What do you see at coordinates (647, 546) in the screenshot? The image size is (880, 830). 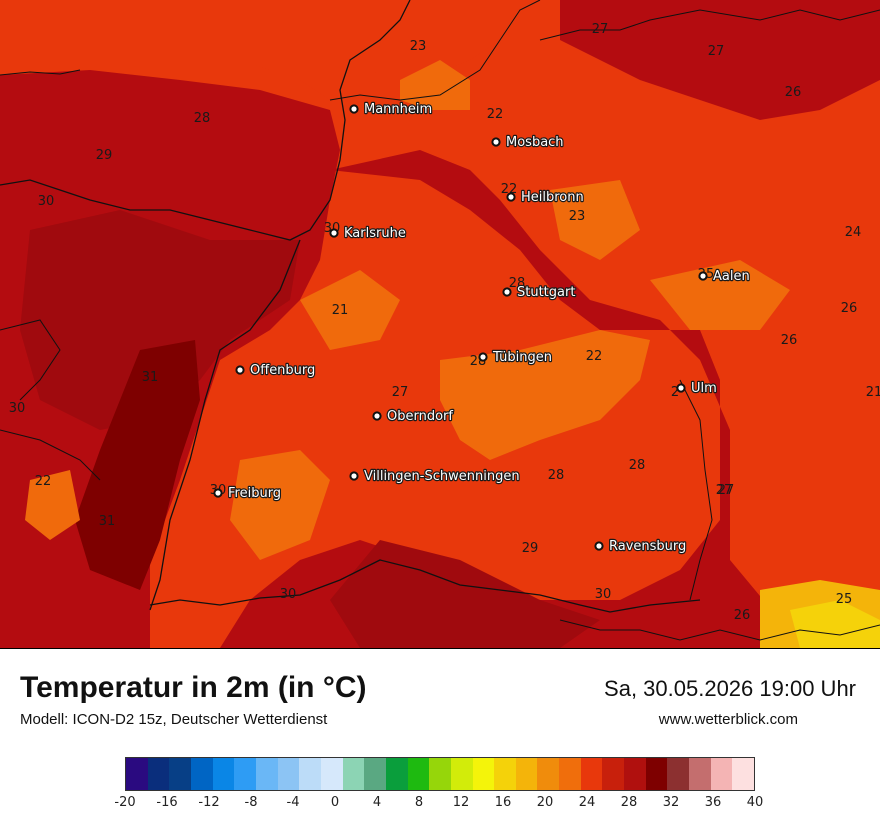 I see `city-label: Ravensburg` at bounding box center [647, 546].